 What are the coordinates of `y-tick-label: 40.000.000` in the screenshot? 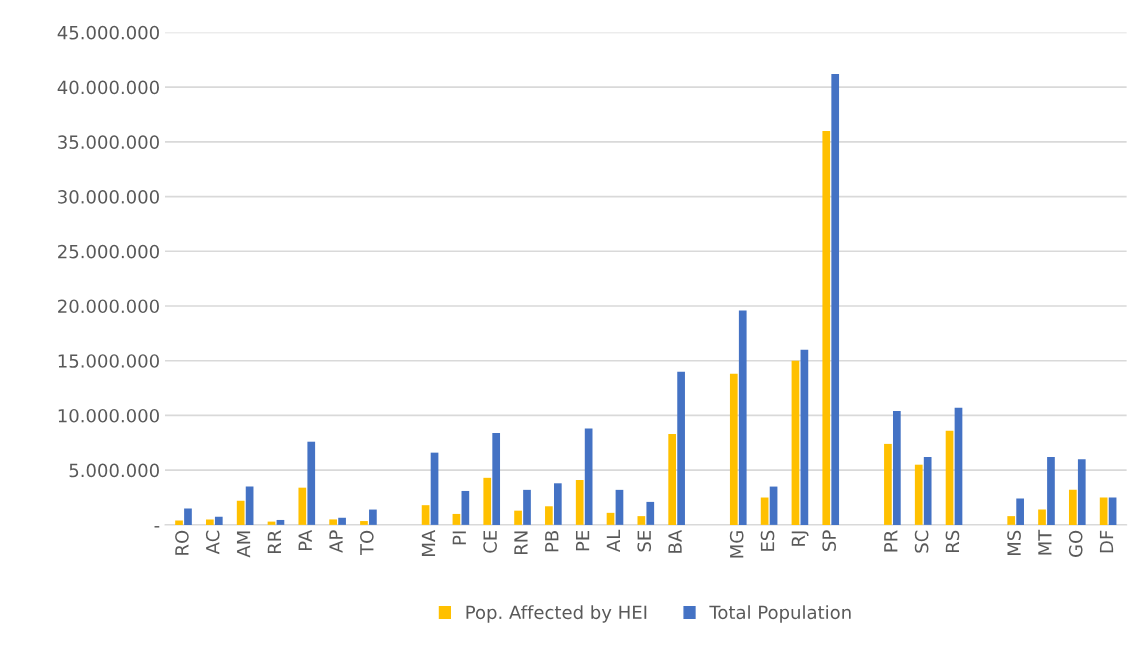 It's located at (108, 87).